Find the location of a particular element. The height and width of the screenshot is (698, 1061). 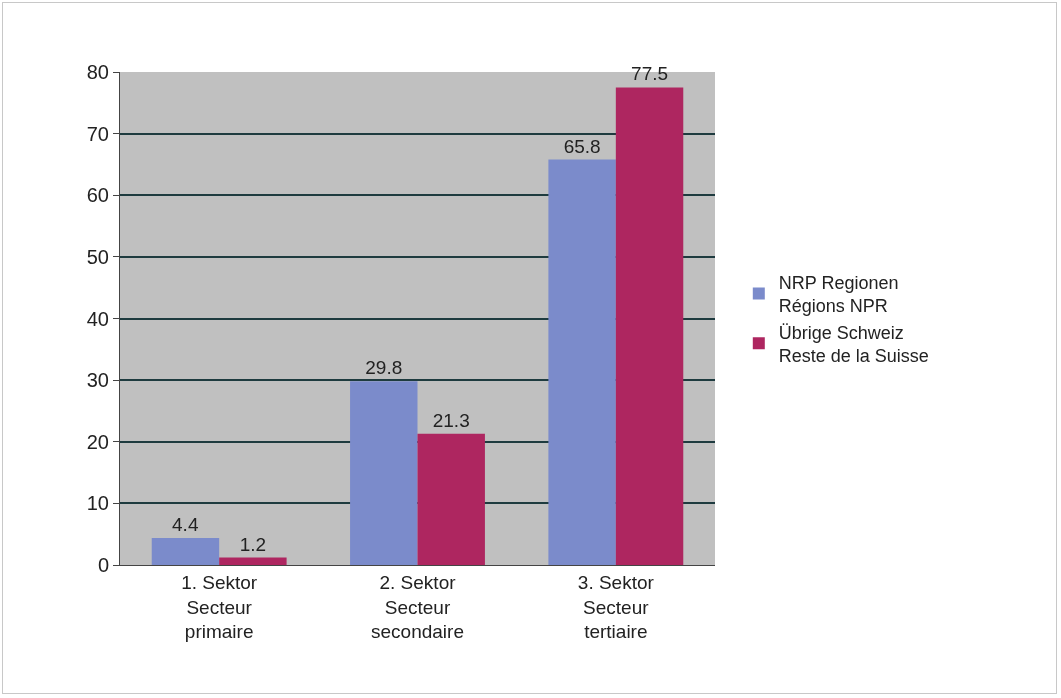

data-label: 77.5 is located at coordinates (650, 74).